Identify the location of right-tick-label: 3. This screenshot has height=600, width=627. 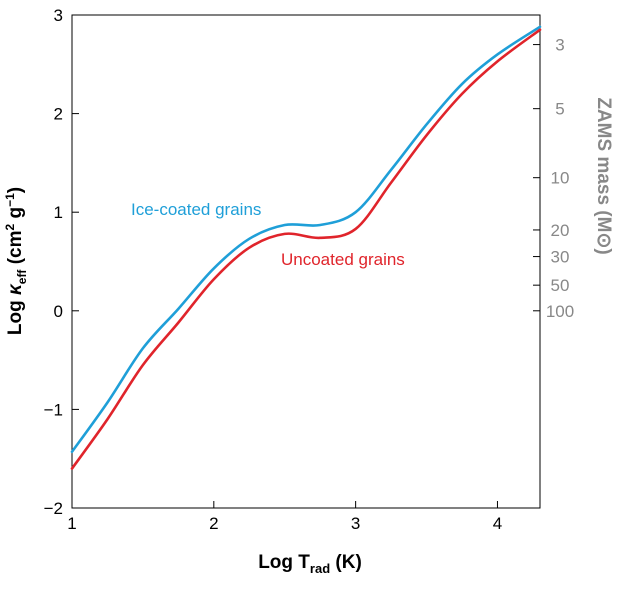
(559, 45).